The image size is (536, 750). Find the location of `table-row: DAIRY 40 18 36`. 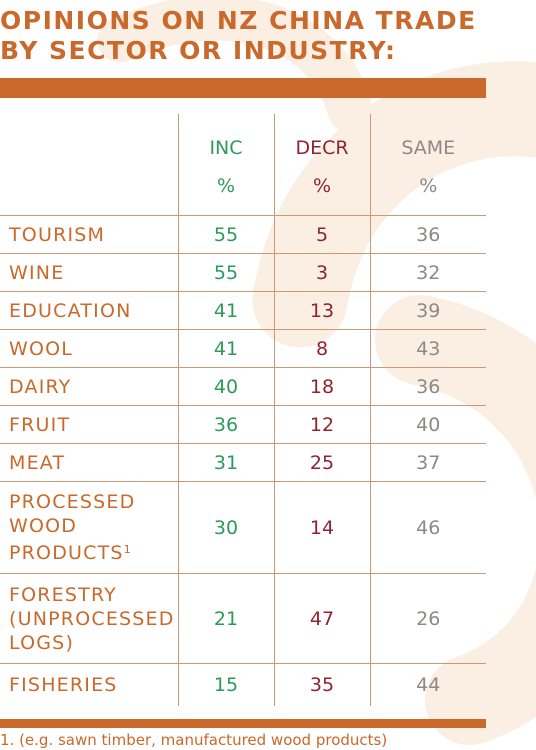

table-row: DAIRY 40 18 36 is located at coordinates (243, 386).